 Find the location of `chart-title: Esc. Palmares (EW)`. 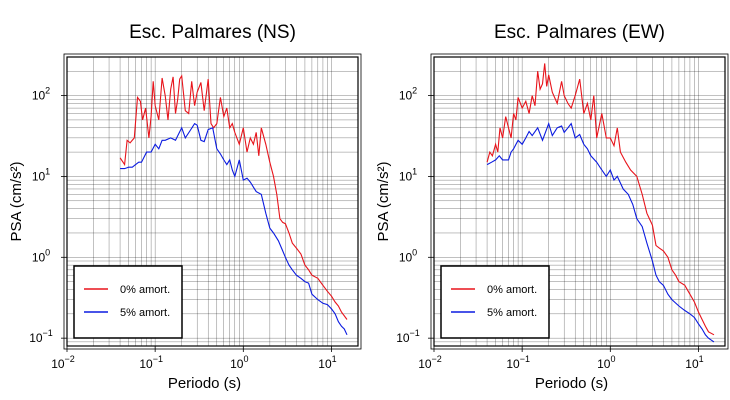

chart-title: Esc. Palmares (EW) is located at coordinates (579, 32).